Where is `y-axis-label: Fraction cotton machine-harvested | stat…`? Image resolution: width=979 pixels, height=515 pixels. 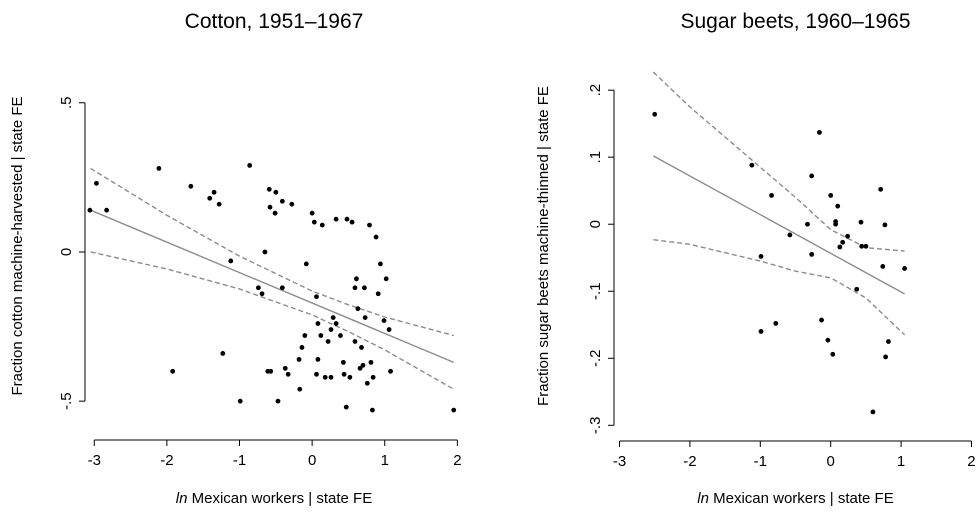 y-axis-label: Fraction cotton machine-harvested | stat… is located at coordinates (17, 245).